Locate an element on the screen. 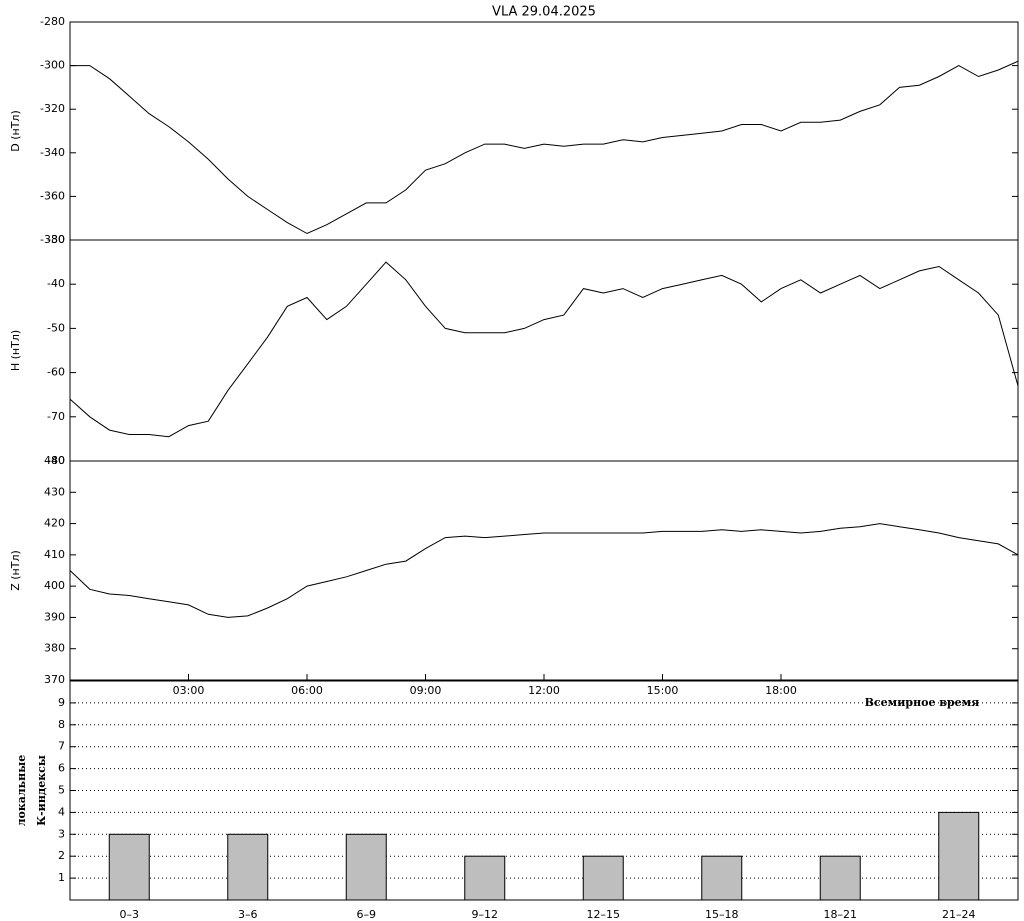  x-tick-label: 15:00 is located at coordinates (663, 690).